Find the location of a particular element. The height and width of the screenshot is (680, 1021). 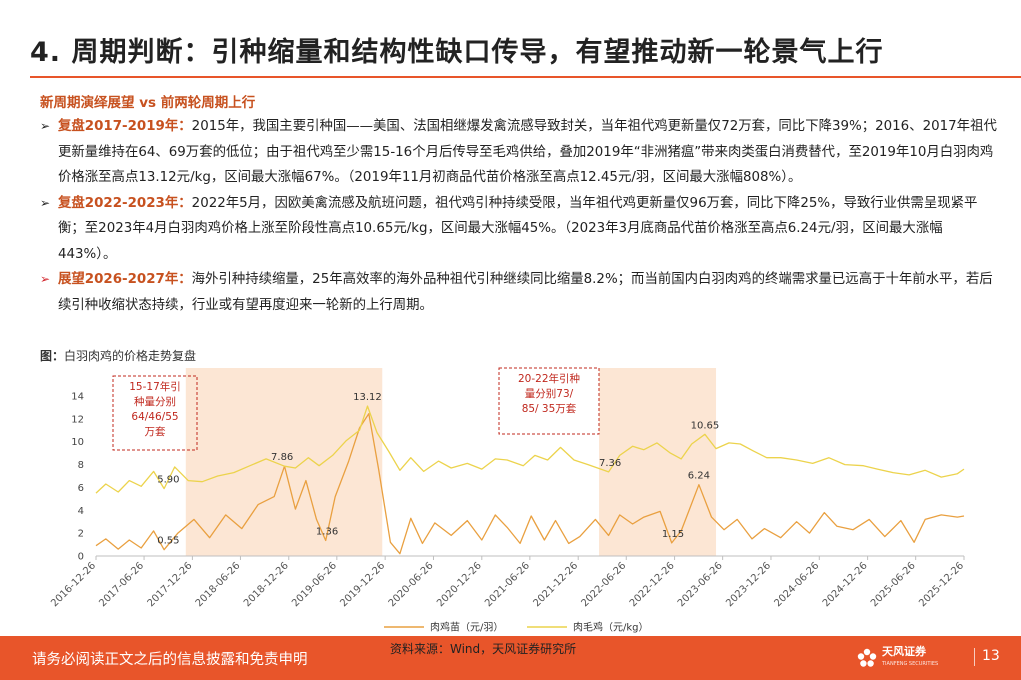

x-tick-label: 2016-12-26 is located at coordinates (73, 584).